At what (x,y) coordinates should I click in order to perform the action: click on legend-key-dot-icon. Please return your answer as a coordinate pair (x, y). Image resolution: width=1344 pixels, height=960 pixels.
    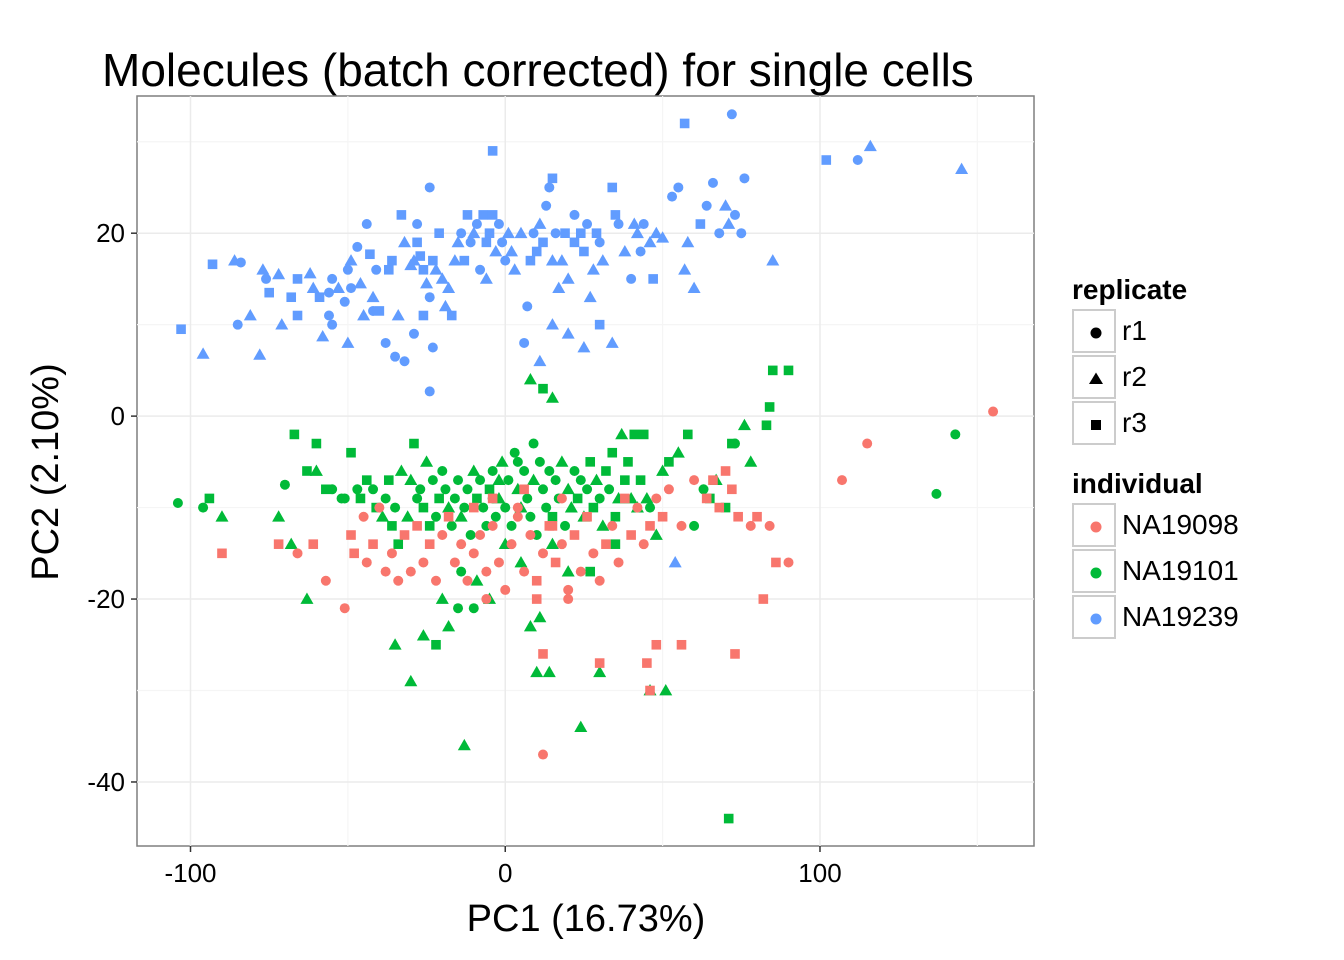
    Looking at the image, I should click on (1094, 525).